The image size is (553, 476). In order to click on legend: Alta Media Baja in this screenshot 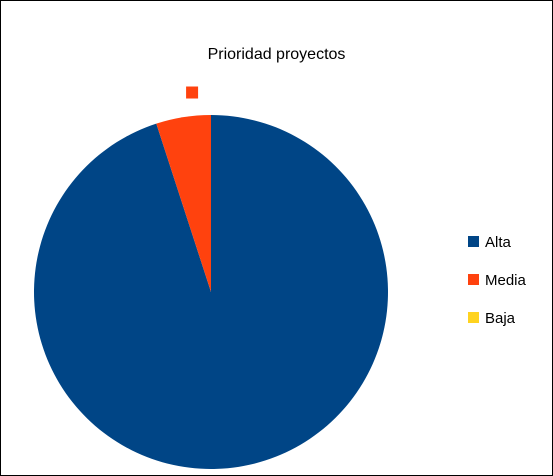, I will do `click(497, 280)`.